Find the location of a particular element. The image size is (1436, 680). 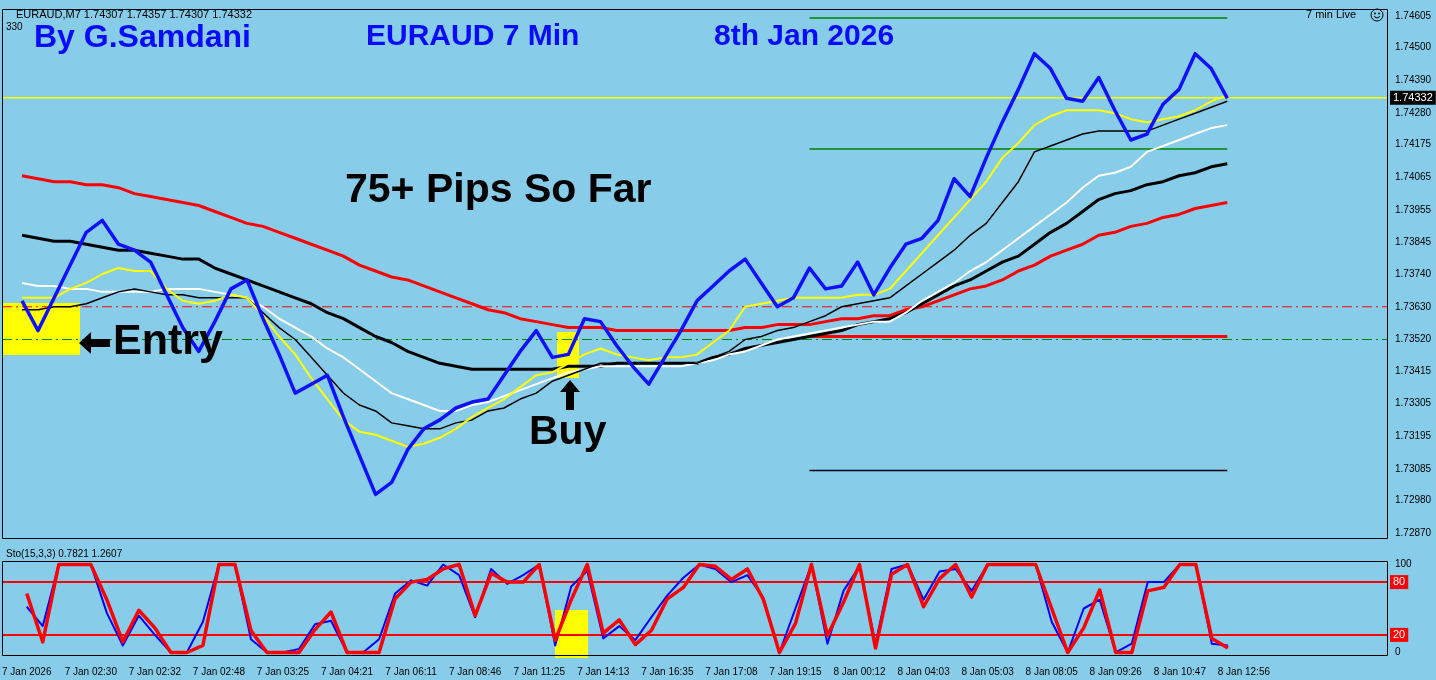

x-tick-label: 7 Jan 2026 is located at coordinates (26, 671).